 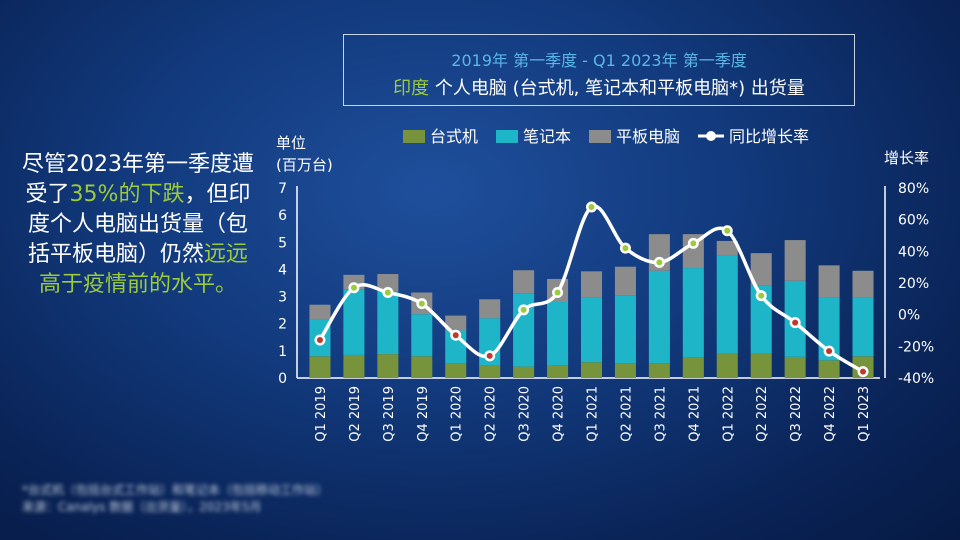 I want to click on summary-part-2: ，但印度个人电脑出货量（包括平板电脑）仍然, so click(x=139, y=224).